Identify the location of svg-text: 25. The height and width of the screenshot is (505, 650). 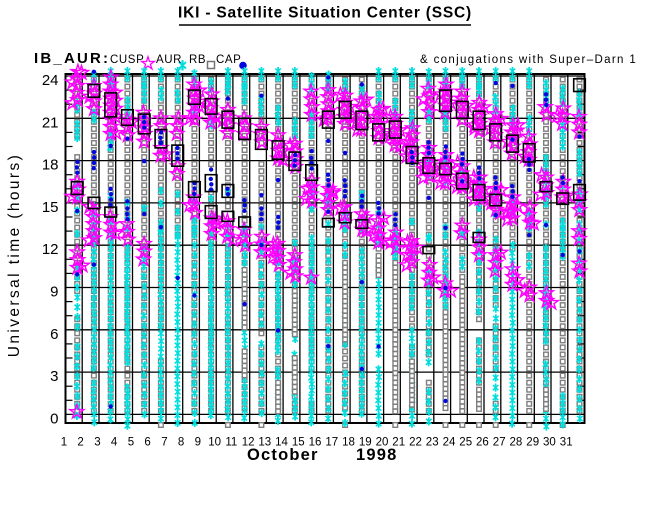
(465, 443).